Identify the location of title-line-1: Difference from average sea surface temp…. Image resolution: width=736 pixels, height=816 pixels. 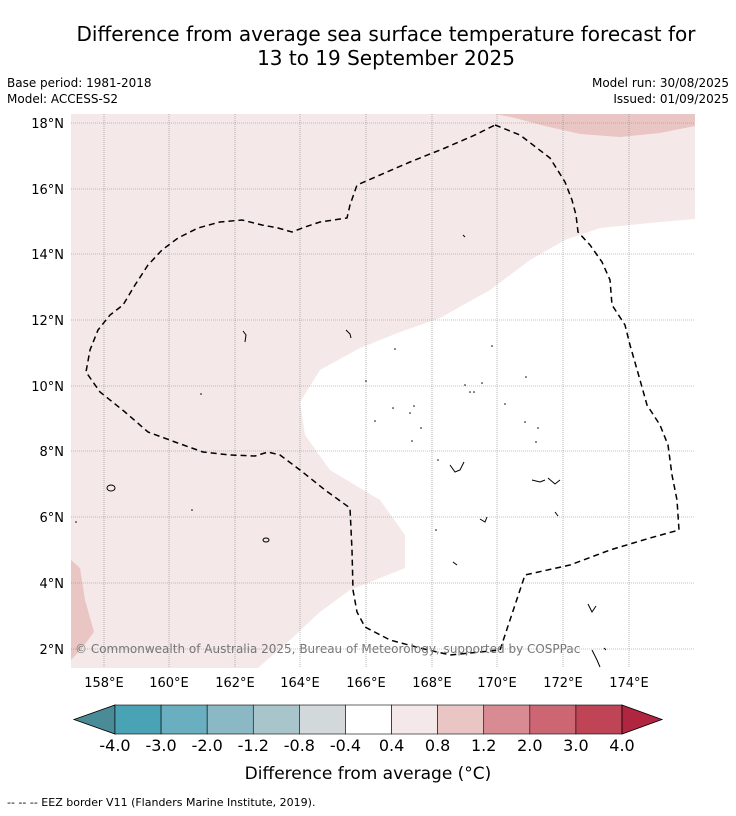
(386, 34).